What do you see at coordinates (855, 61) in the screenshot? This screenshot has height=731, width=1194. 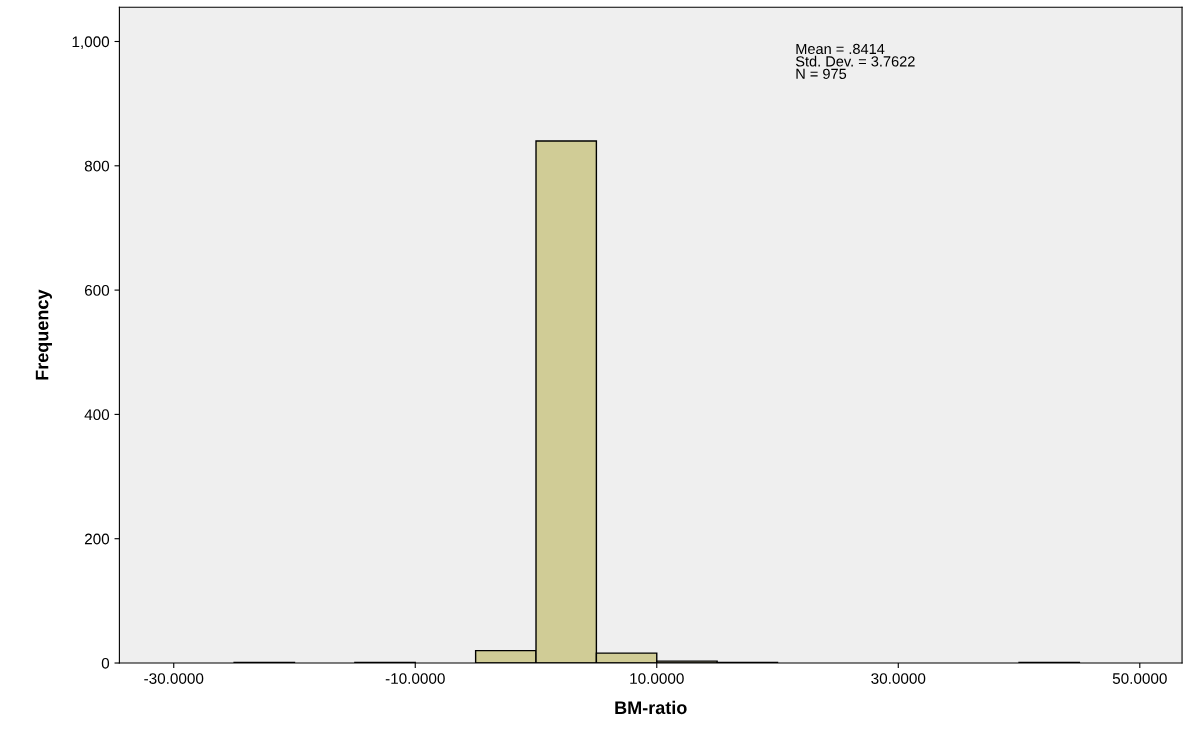 I see `annotation: Std. Dev. = 3.7622` at bounding box center [855, 61].